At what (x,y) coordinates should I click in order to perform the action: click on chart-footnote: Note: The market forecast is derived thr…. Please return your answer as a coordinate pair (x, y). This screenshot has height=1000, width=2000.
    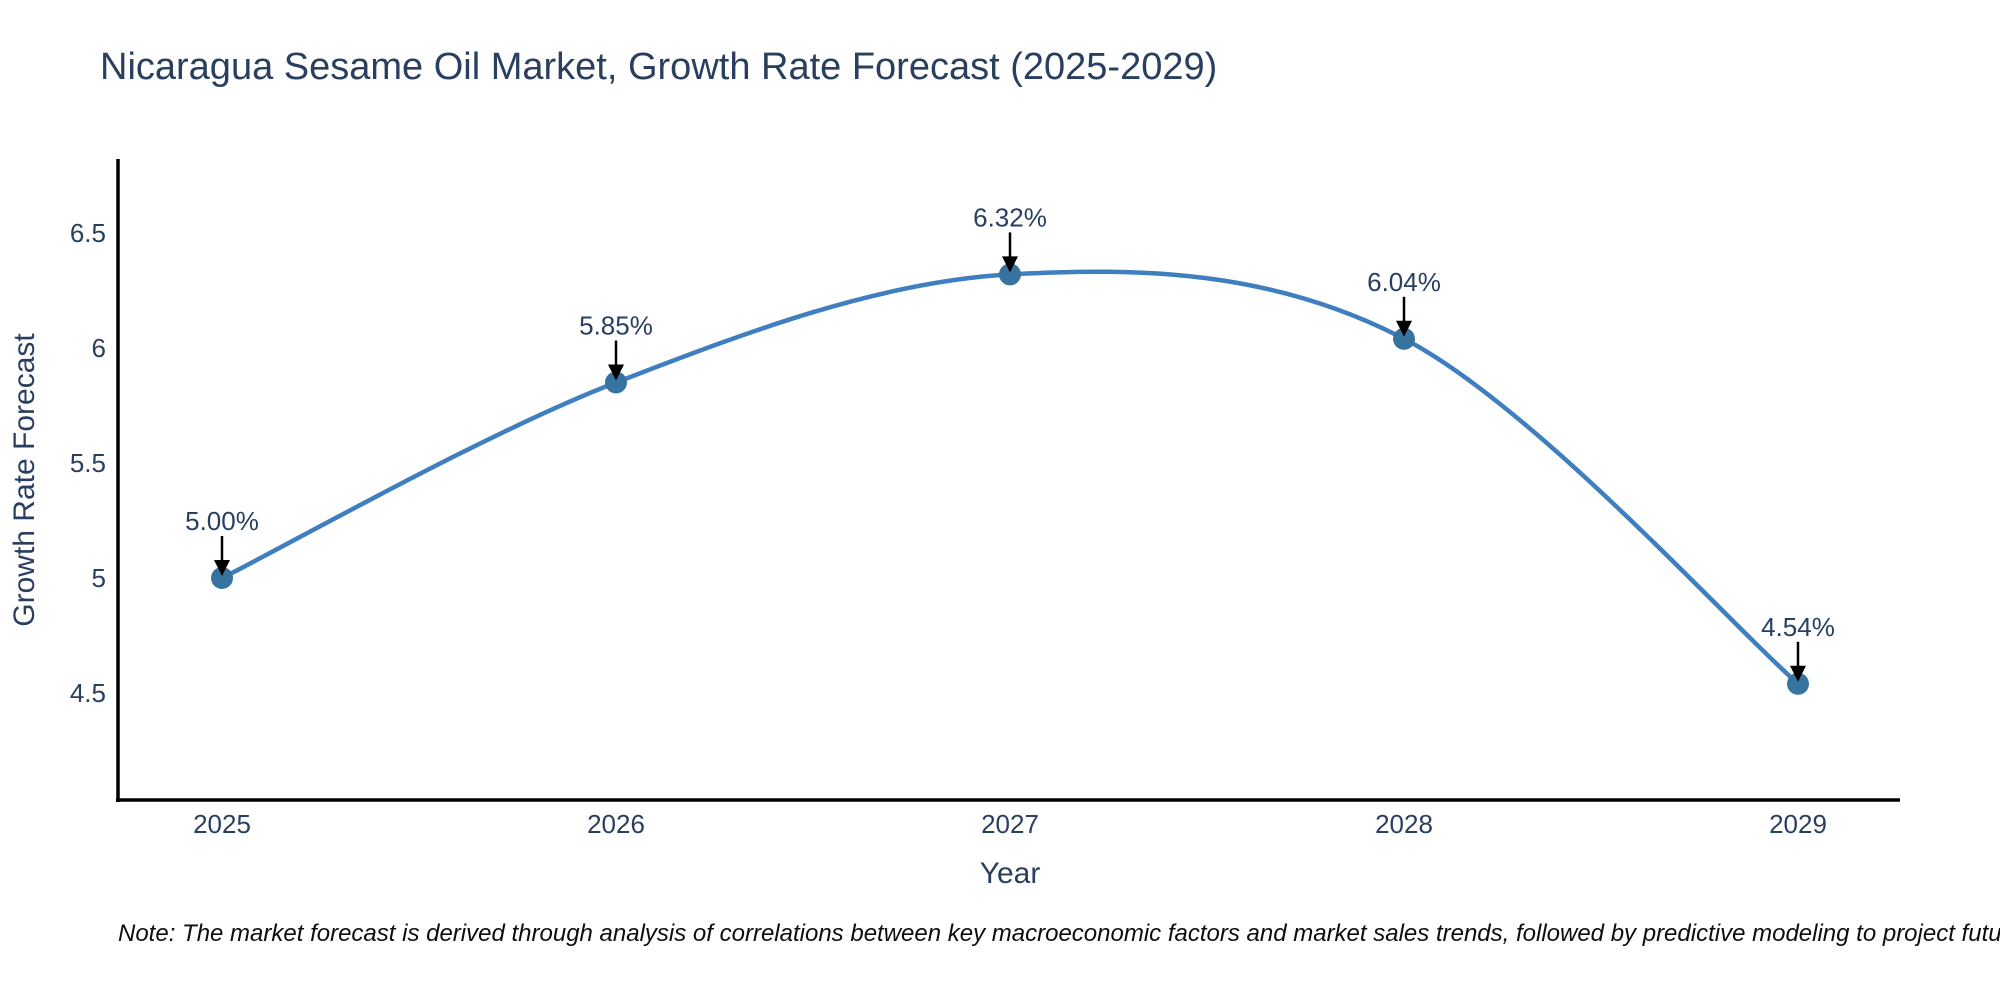
    Looking at the image, I should click on (1059, 933).